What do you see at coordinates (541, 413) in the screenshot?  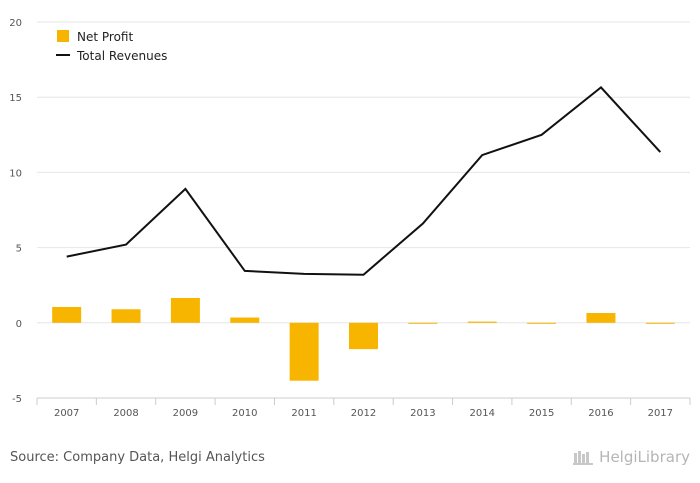 I see `x-tick-label-2015: 2015` at bounding box center [541, 413].